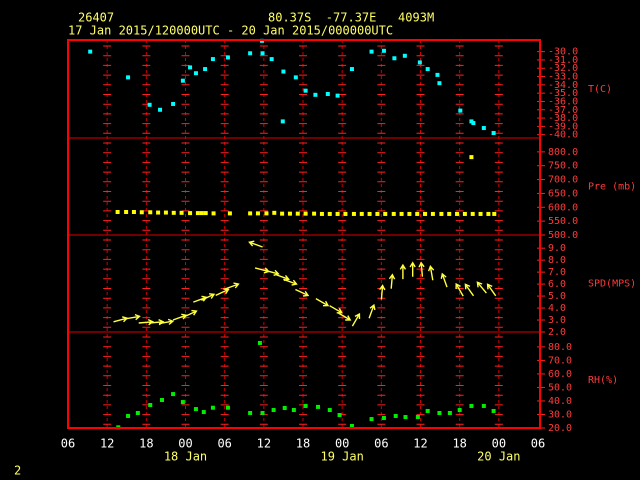 The width and height of the screenshot is (640, 480). I want to click on y-tick-label: -34.0, so click(563, 85).